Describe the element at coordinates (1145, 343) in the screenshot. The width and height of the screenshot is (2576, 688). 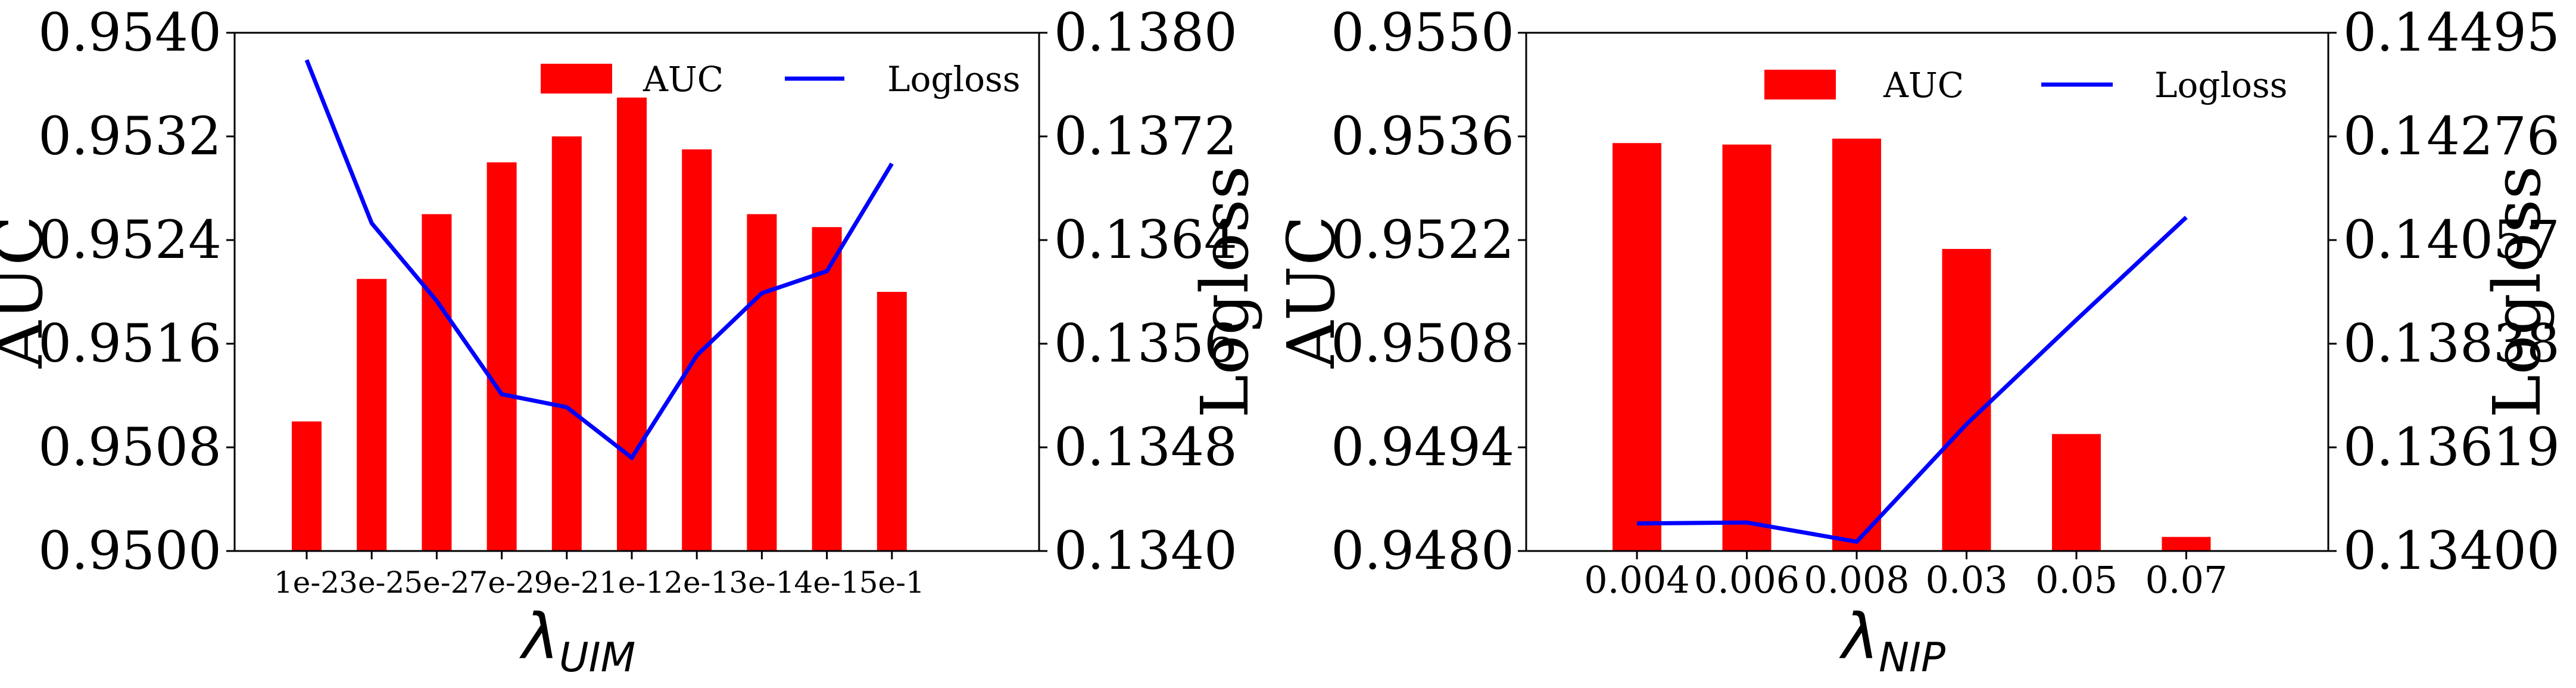
I see `y2-tick-label: 0.1356` at that location.